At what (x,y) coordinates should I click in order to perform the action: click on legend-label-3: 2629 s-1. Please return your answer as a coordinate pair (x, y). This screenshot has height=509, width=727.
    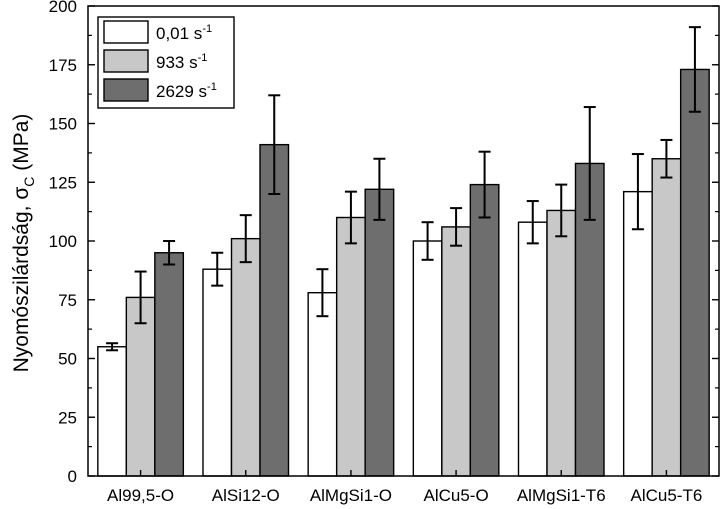
    Looking at the image, I should click on (186, 91).